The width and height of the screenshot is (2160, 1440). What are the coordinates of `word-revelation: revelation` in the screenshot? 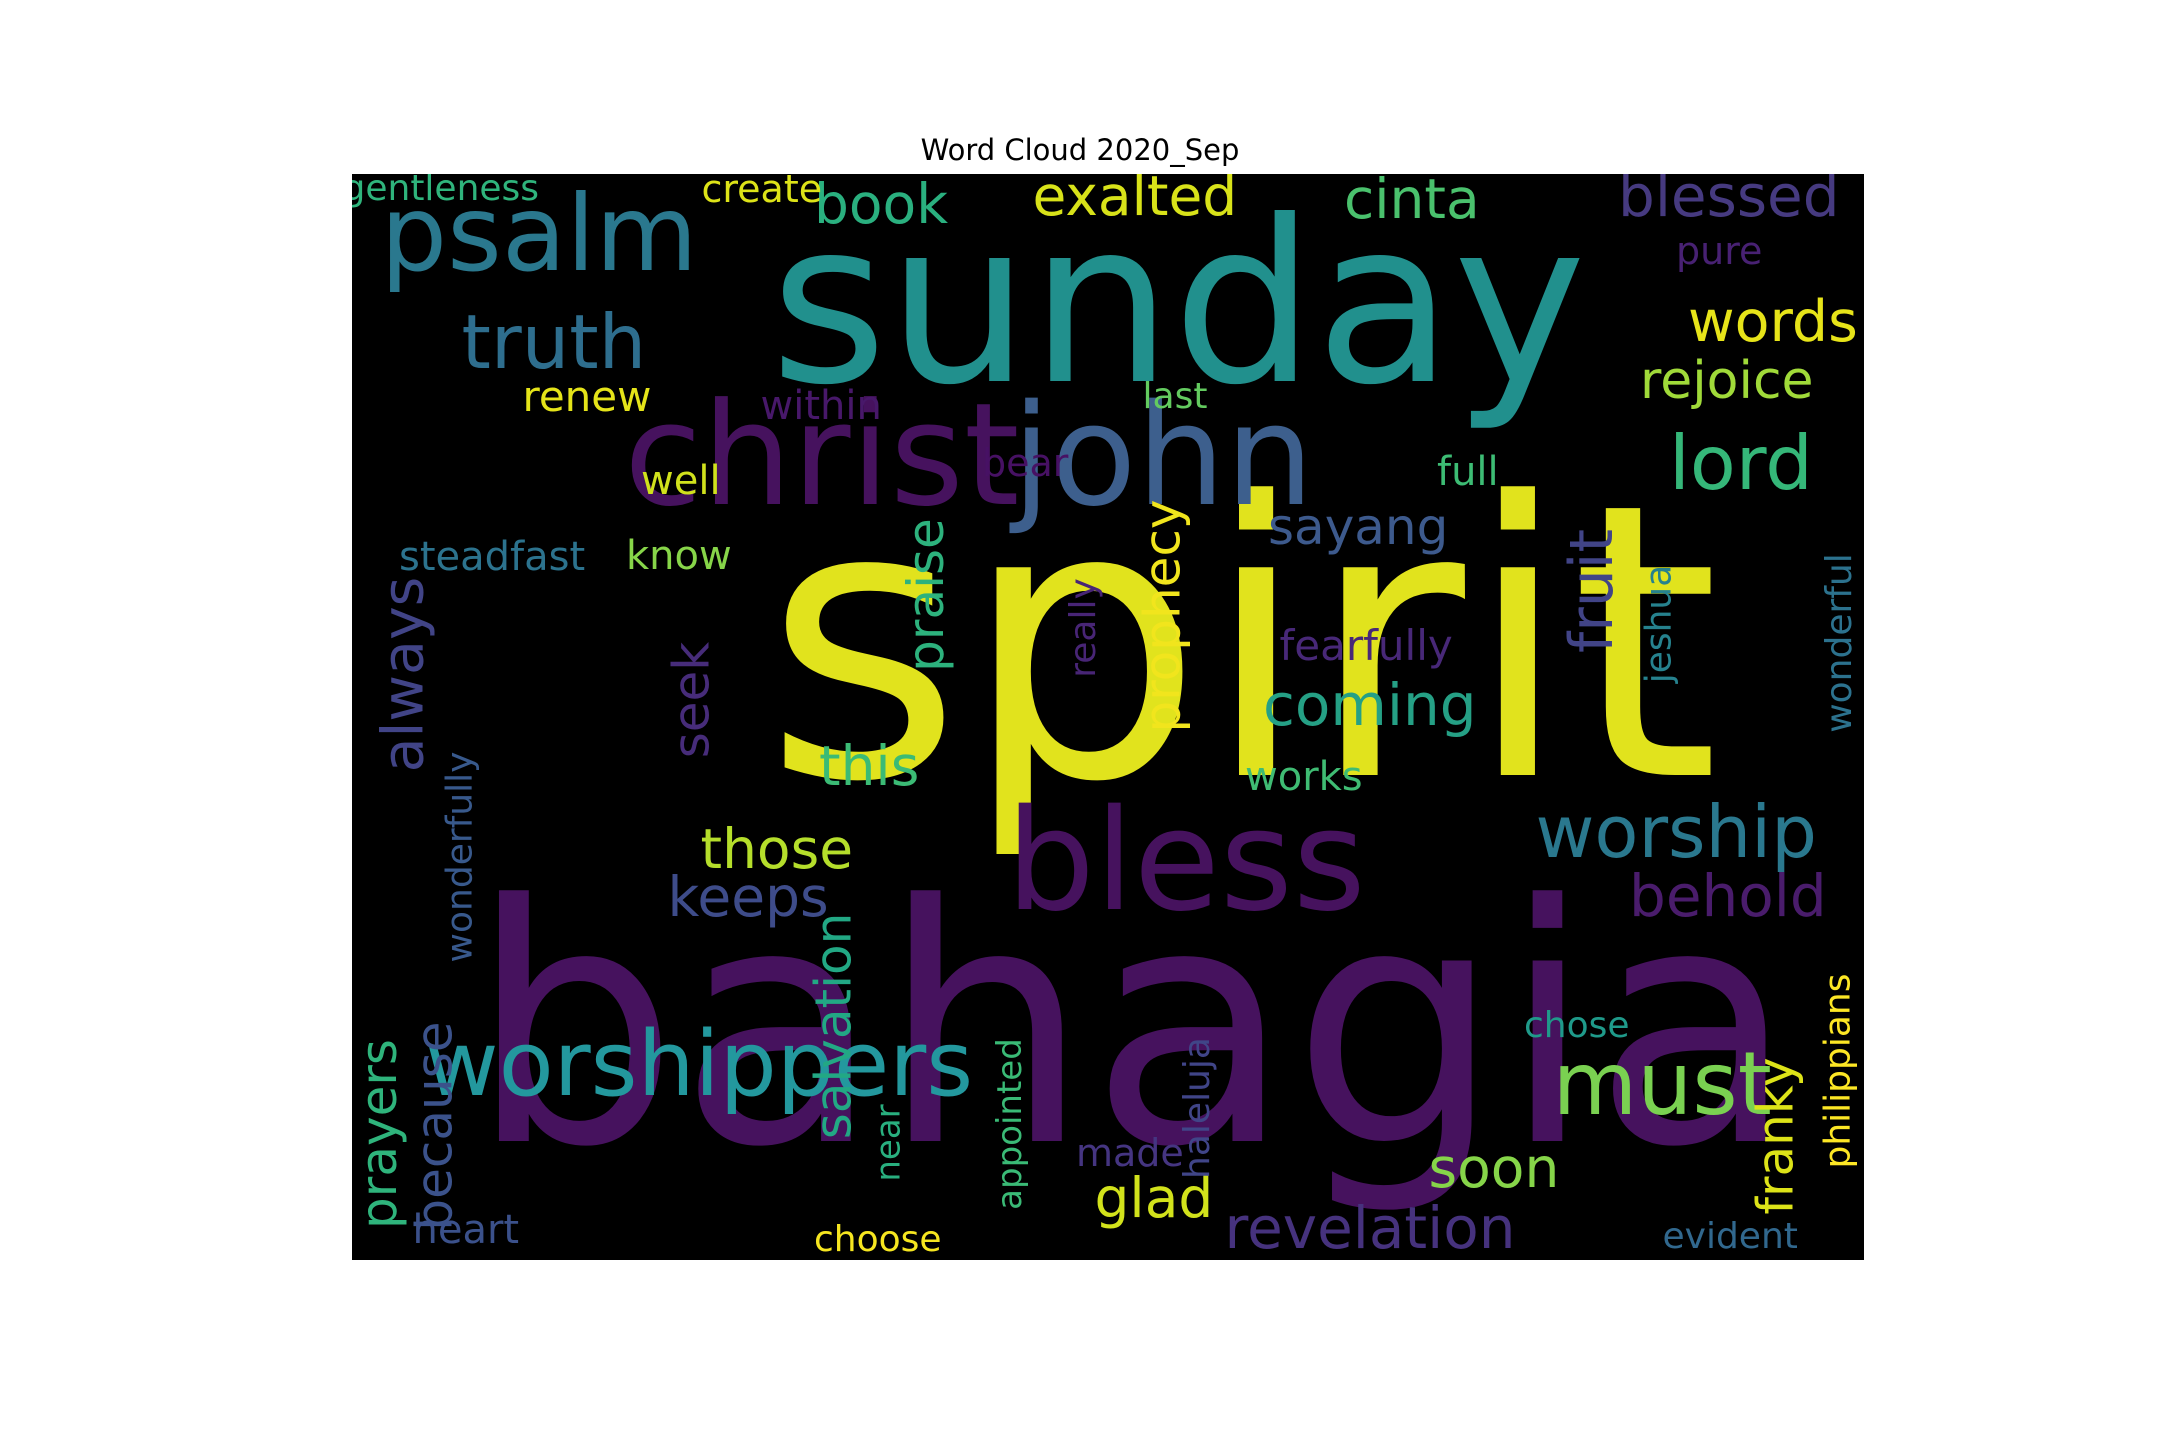 It's located at (1370, 1227).